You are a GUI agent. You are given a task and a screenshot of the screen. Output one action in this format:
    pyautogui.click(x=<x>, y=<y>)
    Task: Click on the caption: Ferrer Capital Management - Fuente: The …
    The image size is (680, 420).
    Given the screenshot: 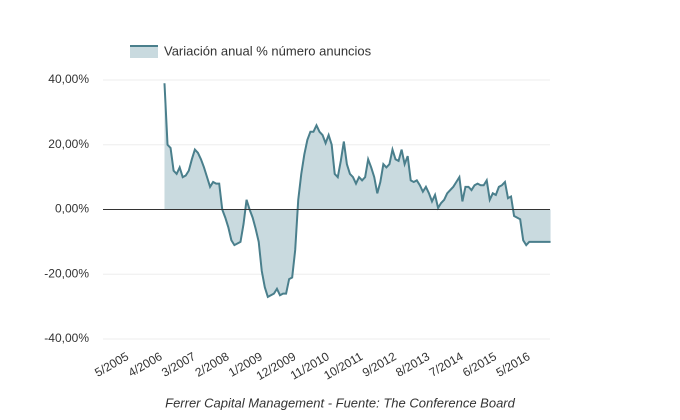 What is the action you would take?
    pyautogui.click(x=340, y=402)
    